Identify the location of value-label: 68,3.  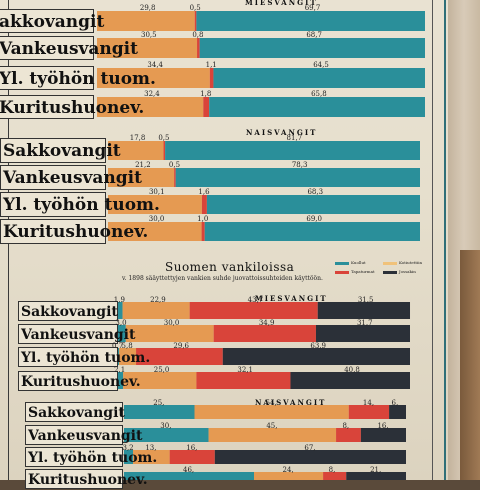
(315, 192).